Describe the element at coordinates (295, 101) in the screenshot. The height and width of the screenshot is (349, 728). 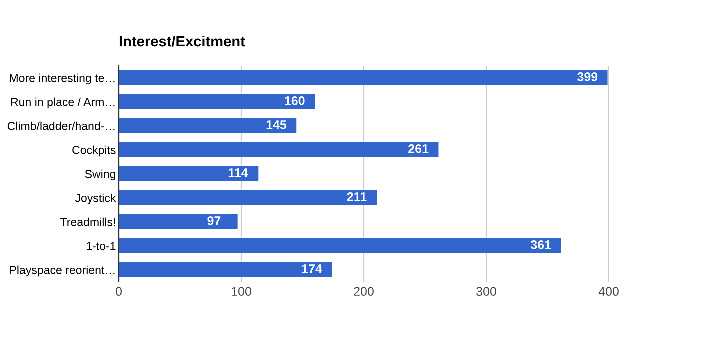
I see `data-label: 160` at that location.